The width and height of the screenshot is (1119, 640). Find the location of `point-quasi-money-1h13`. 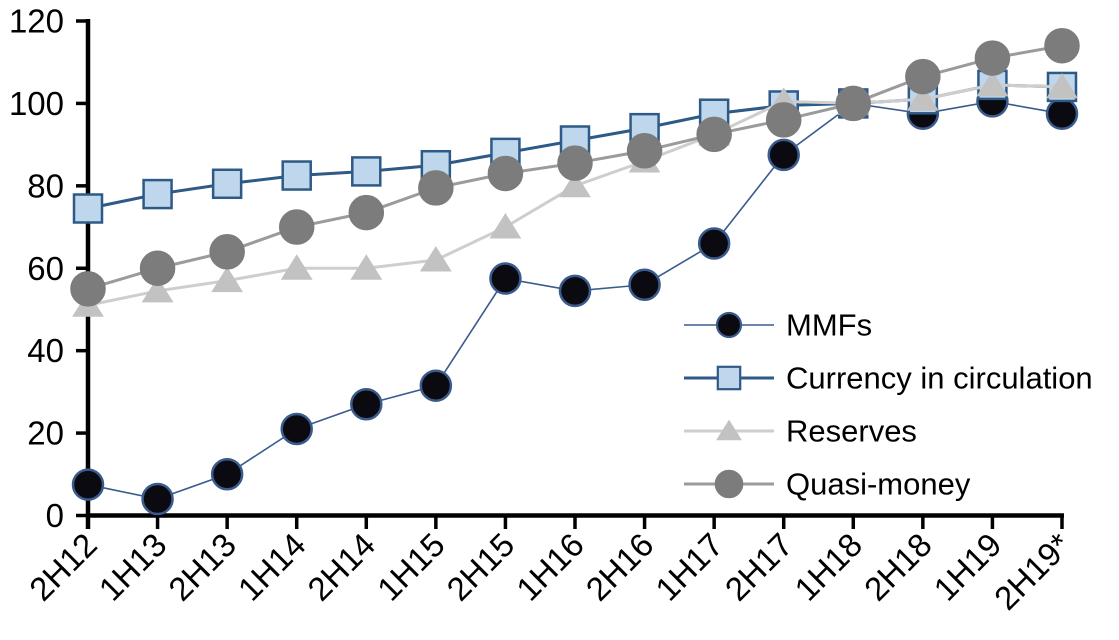

point-quasi-money-1h13 is located at coordinates (157, 268).